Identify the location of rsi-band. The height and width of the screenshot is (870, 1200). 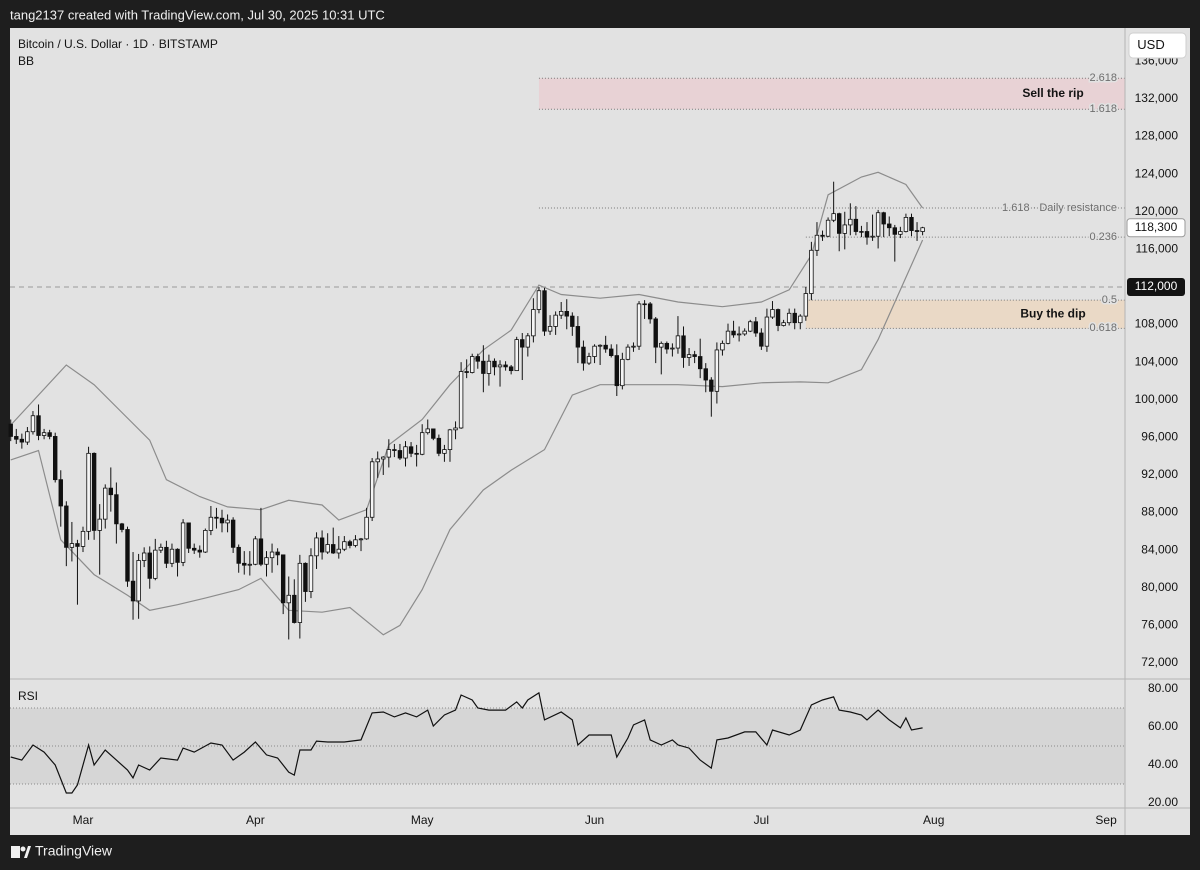
(567, 746).